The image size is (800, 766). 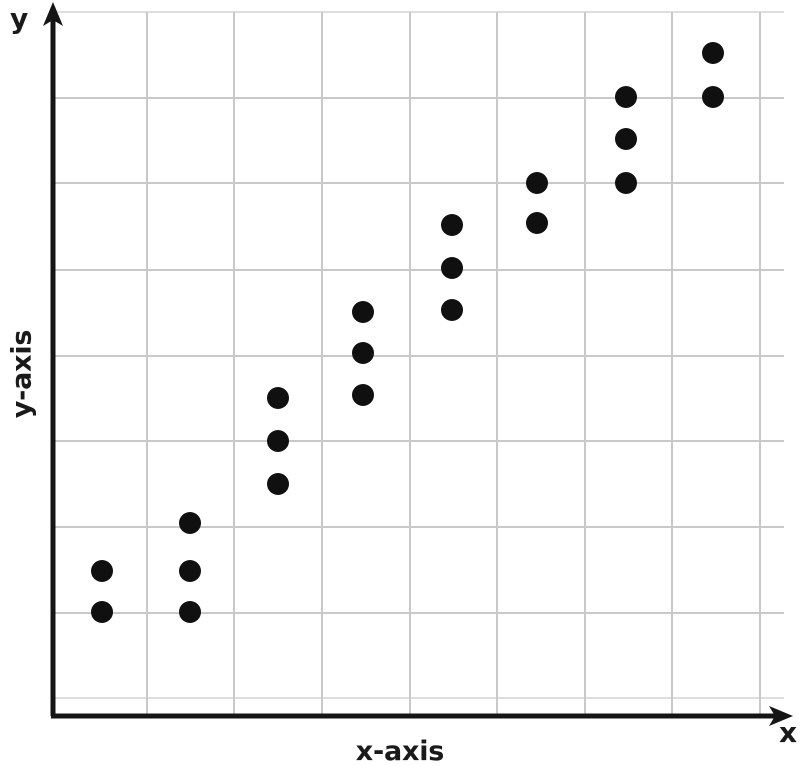 What do you see at coordinates (788, 732) in the screenshot?
I see `x-axis-tip-label: x` at bounding box center [788, 732].